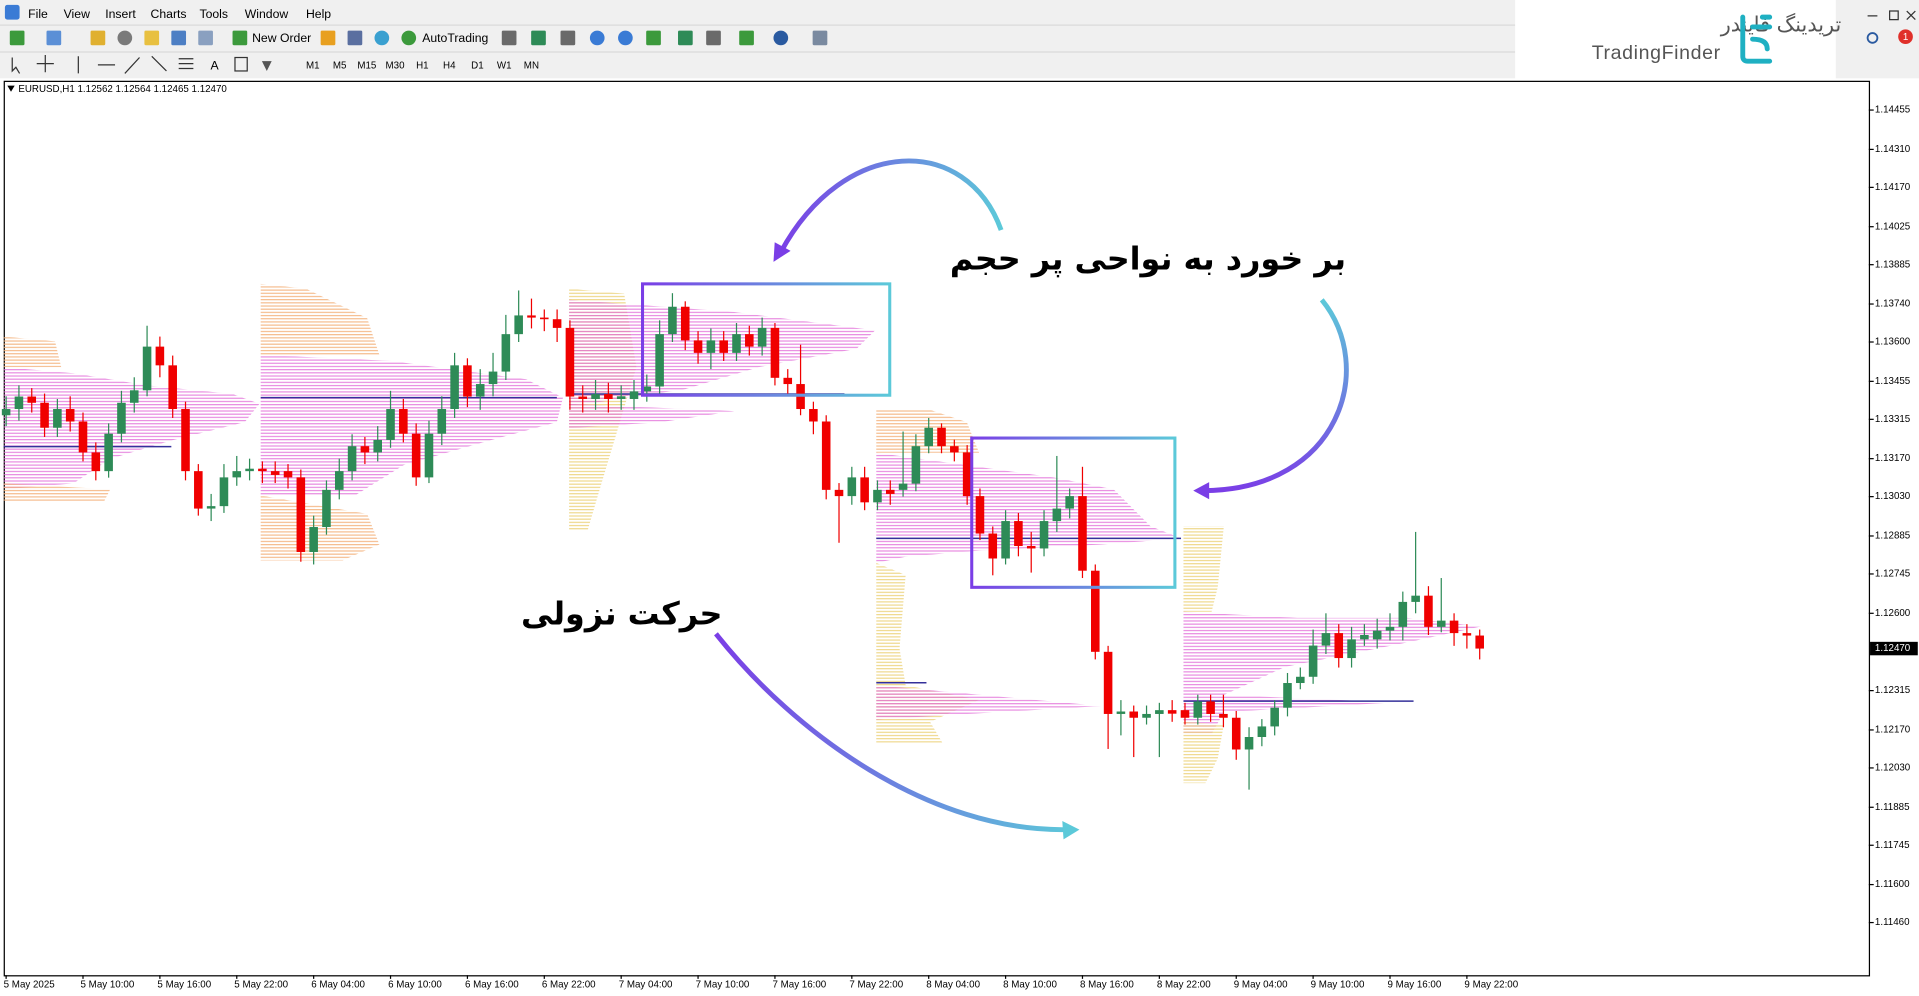  I want to click on y-tick-label: 1.12030, so click(1893, 768).